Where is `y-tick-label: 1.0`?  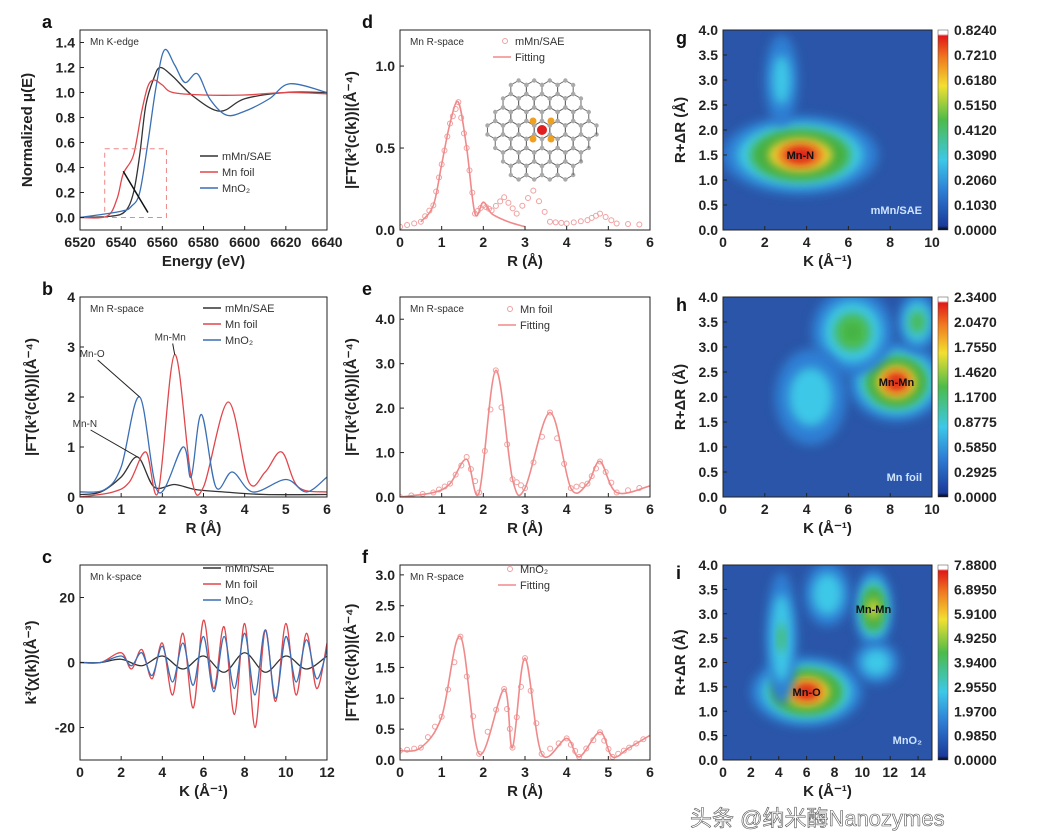
y-tick-label: 1.0 is located at coordinates (66, 93).